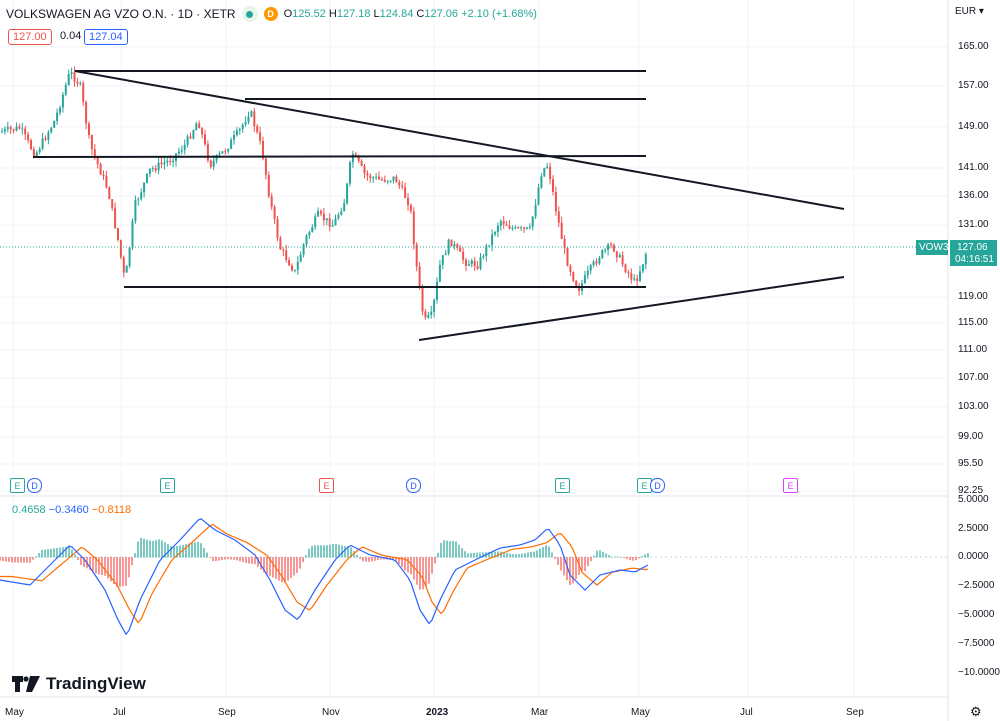  What do you see at coordinates (106, 37) in the screenshot?
I see `ask-price: 127.04` at bounding box center [106, 37].